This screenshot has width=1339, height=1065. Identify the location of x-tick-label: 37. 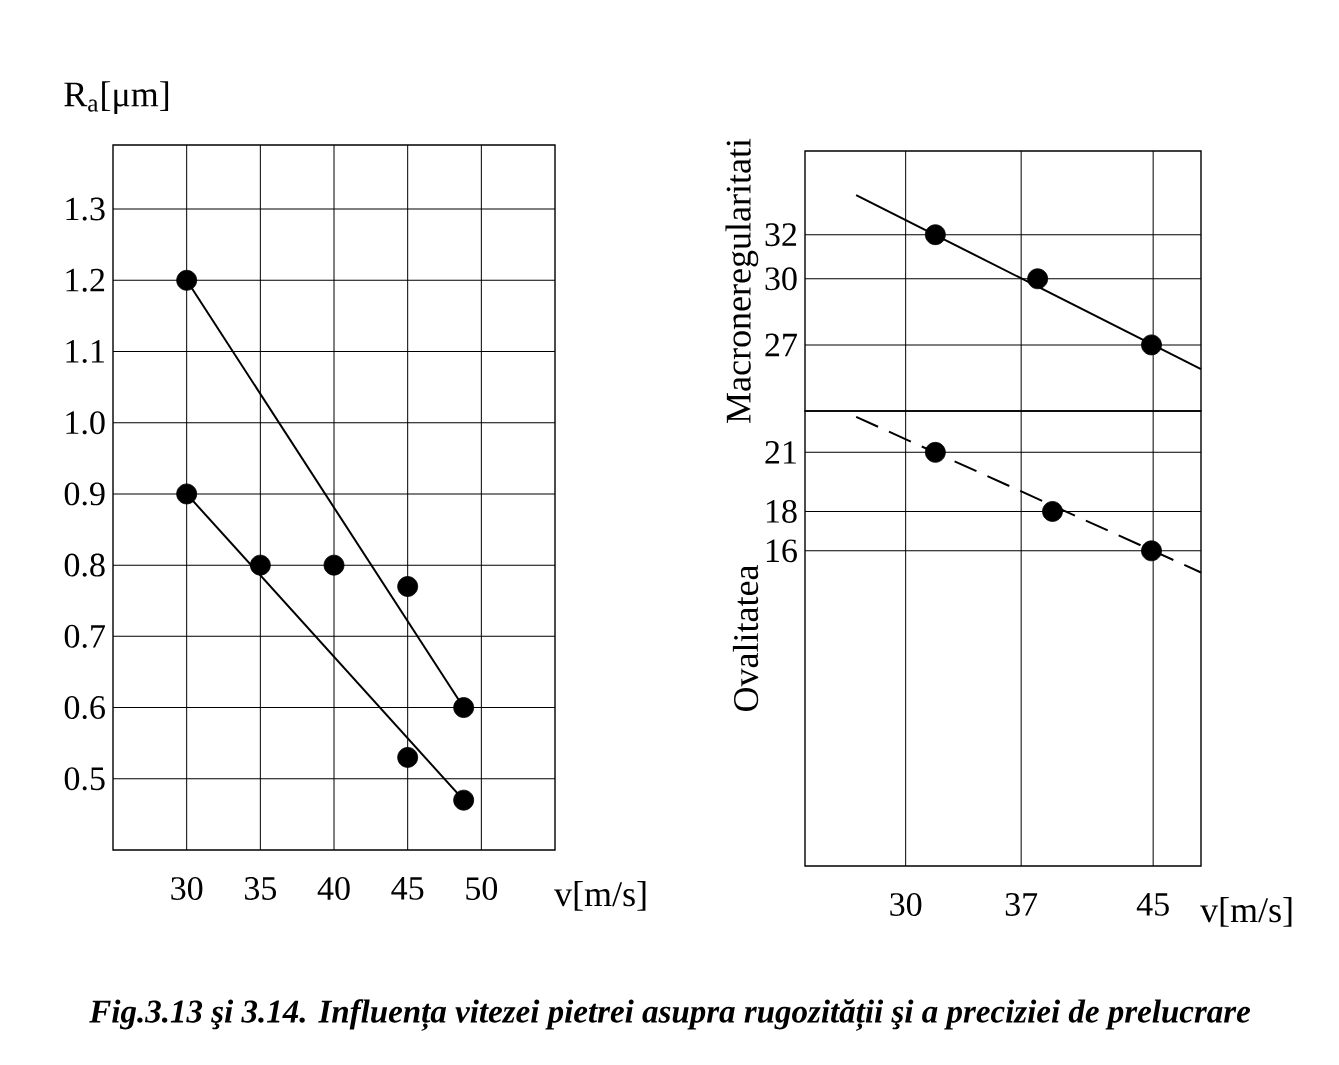
(1021, 904).